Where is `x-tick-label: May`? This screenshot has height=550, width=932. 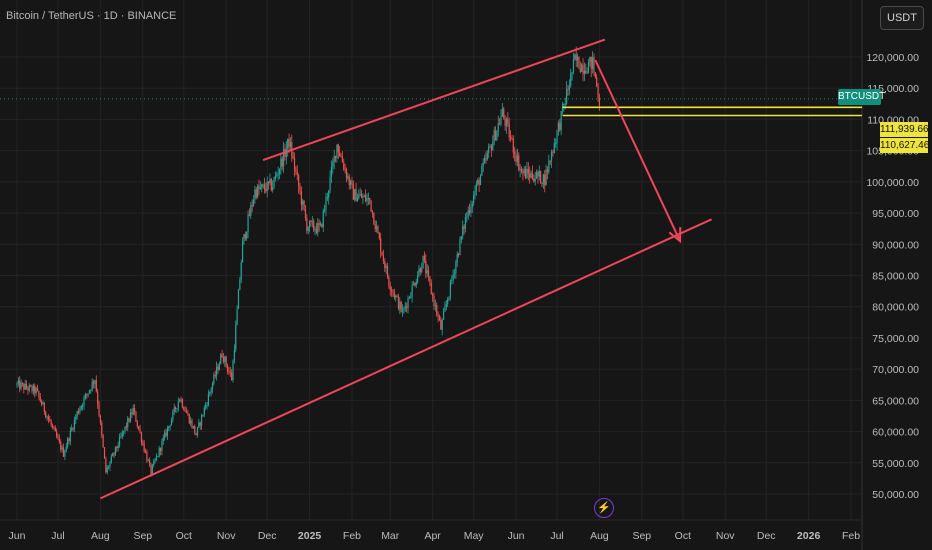 x-tick-label: May is located at coordinates (474, 536).